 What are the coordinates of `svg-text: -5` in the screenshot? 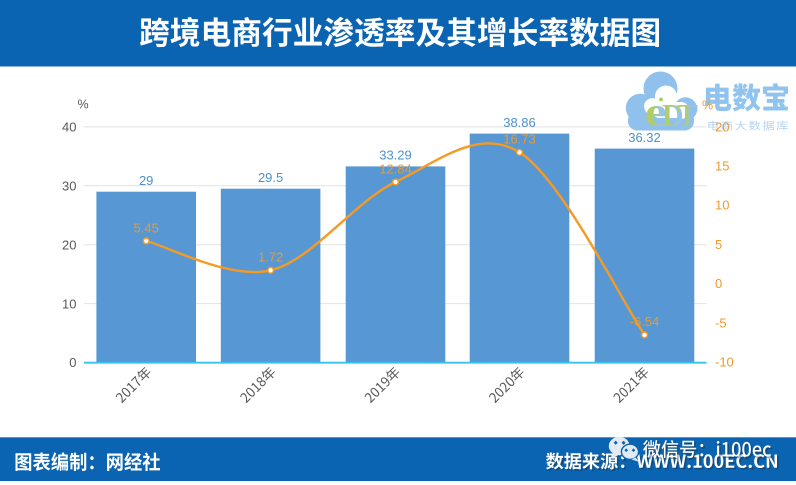 It's located at (721, 322).